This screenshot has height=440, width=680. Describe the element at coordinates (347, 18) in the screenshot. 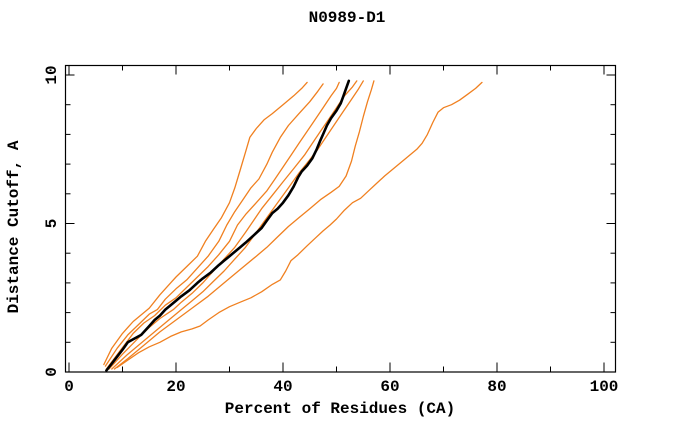

I see `chart-title: N0989-D1` at that location.